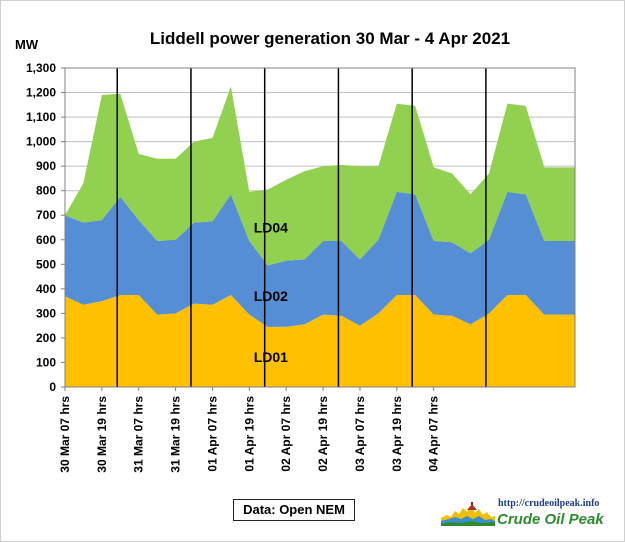 Image resolution: width=625 pixels, height=542 pixels. What do you see at coordinates (271, 357) in the screenshot?
I see `series-label-ld01: LD01` at bounding box center [271, 357].